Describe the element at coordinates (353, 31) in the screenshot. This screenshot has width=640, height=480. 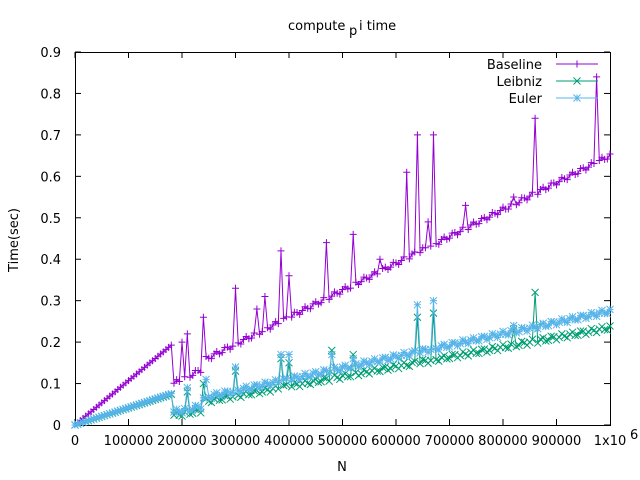
I see `chart-title-subscript: p` at that location.